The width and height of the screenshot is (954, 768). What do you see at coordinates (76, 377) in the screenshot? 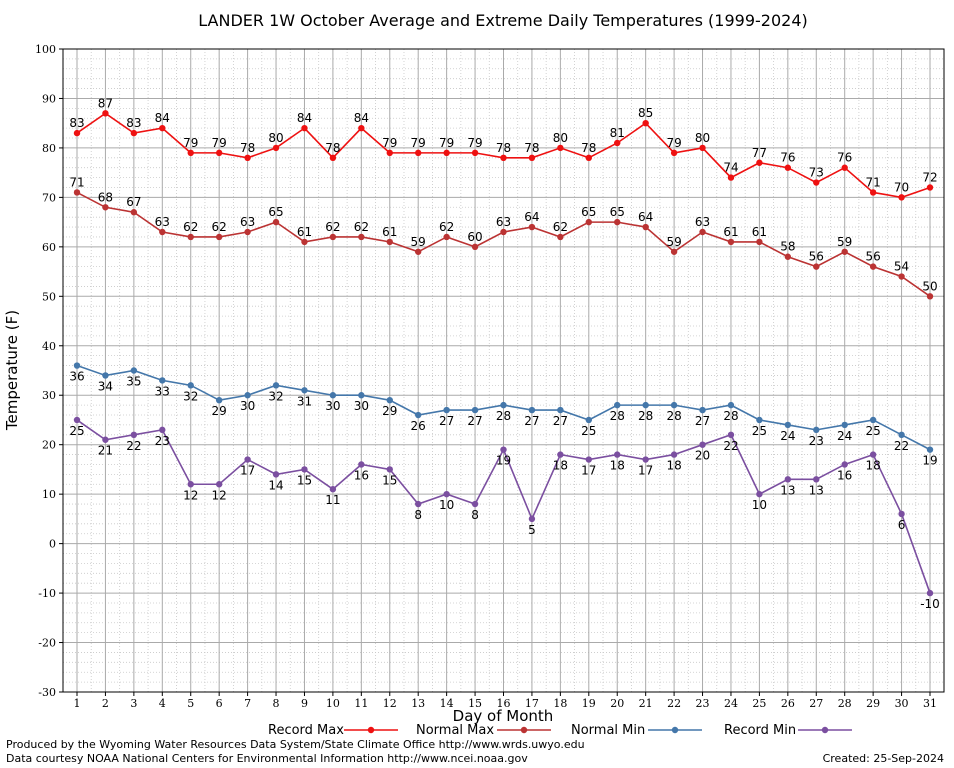
I see `data-label: 36` at bounding box center [76, 377].